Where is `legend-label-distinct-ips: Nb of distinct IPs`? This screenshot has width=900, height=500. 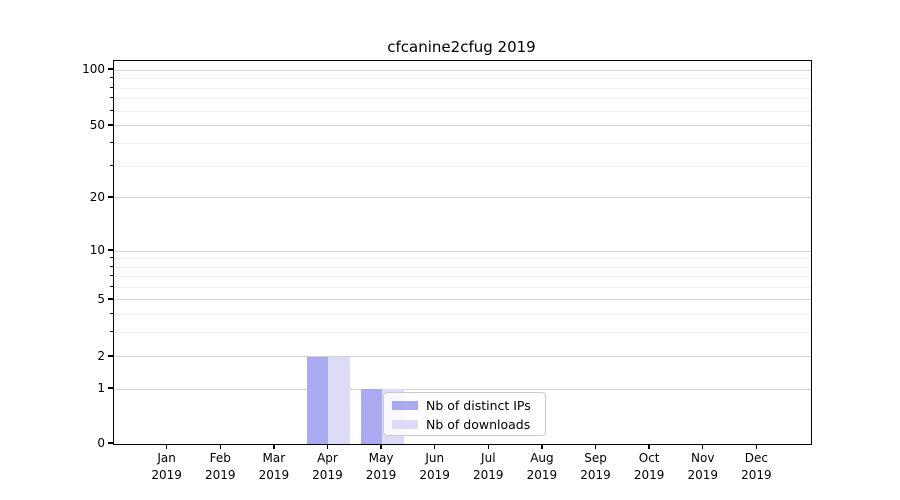
legend-label-distinct-ips: Nb of distinct IPs is located at coordinates (478, 405).